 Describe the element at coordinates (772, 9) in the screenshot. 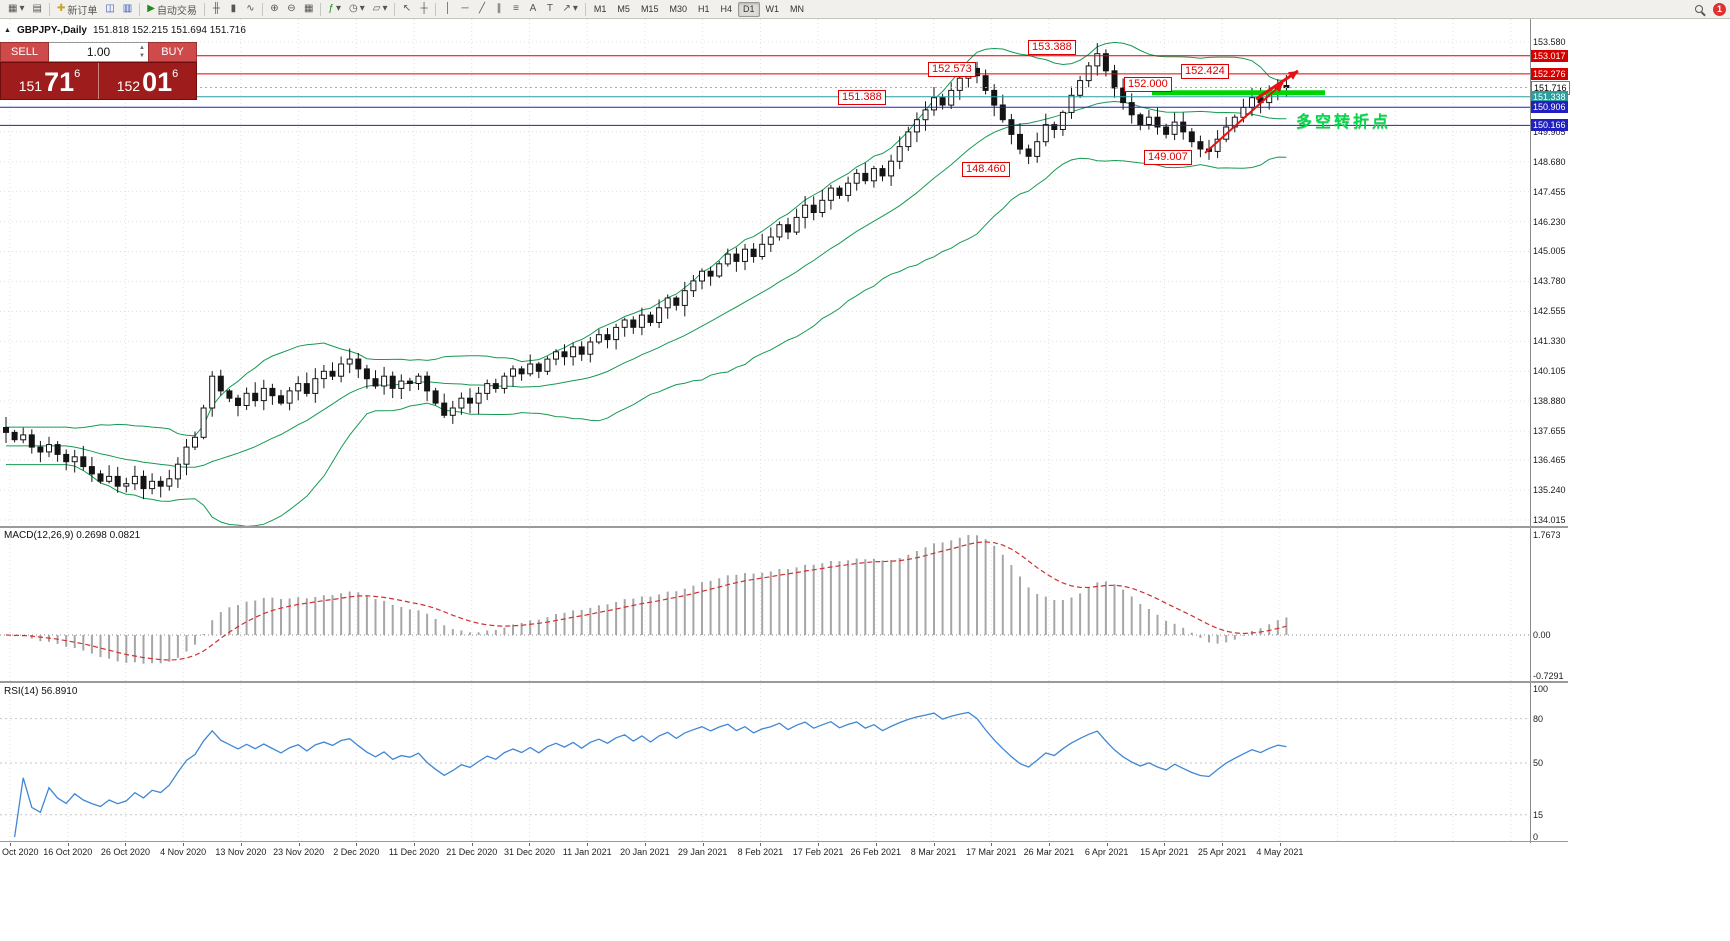

I see `timeframe-button-w1: W1` at that location.